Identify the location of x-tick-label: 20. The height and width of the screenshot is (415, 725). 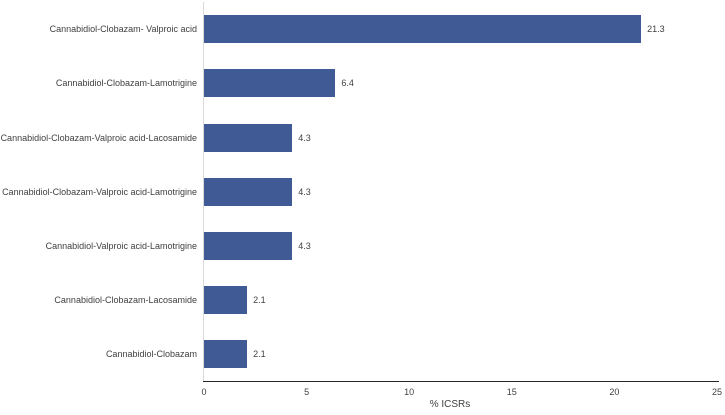
(614, 392).